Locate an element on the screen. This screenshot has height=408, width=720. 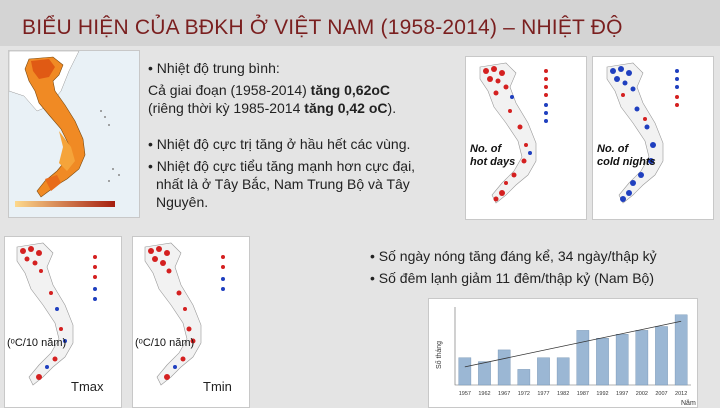
chart-x-tick: 1967 is located at coordinates (504, 394).